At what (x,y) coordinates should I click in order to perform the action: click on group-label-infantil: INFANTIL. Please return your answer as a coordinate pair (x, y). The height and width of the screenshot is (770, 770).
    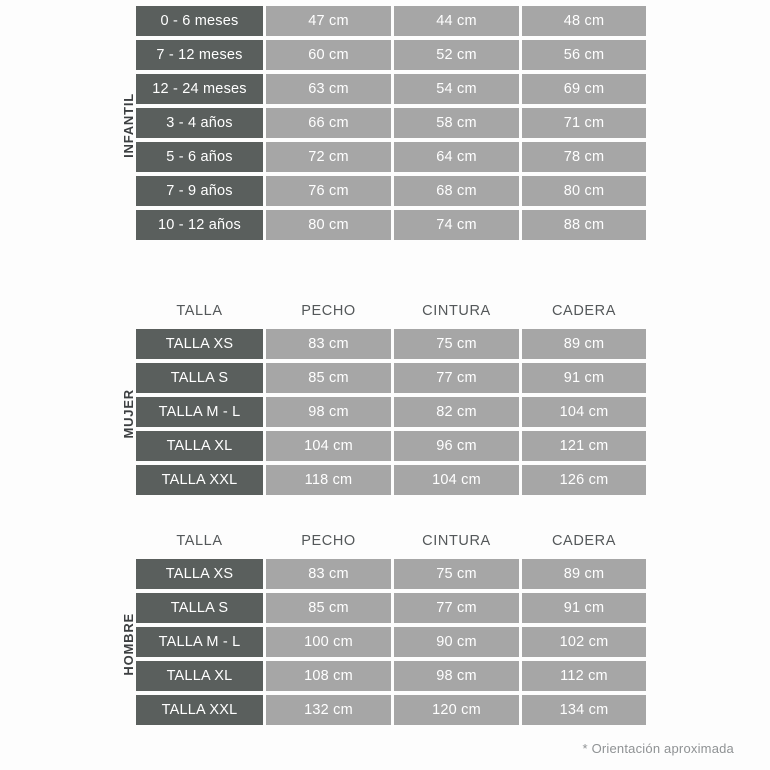
    Looking at the image, I should click on (68, 125).